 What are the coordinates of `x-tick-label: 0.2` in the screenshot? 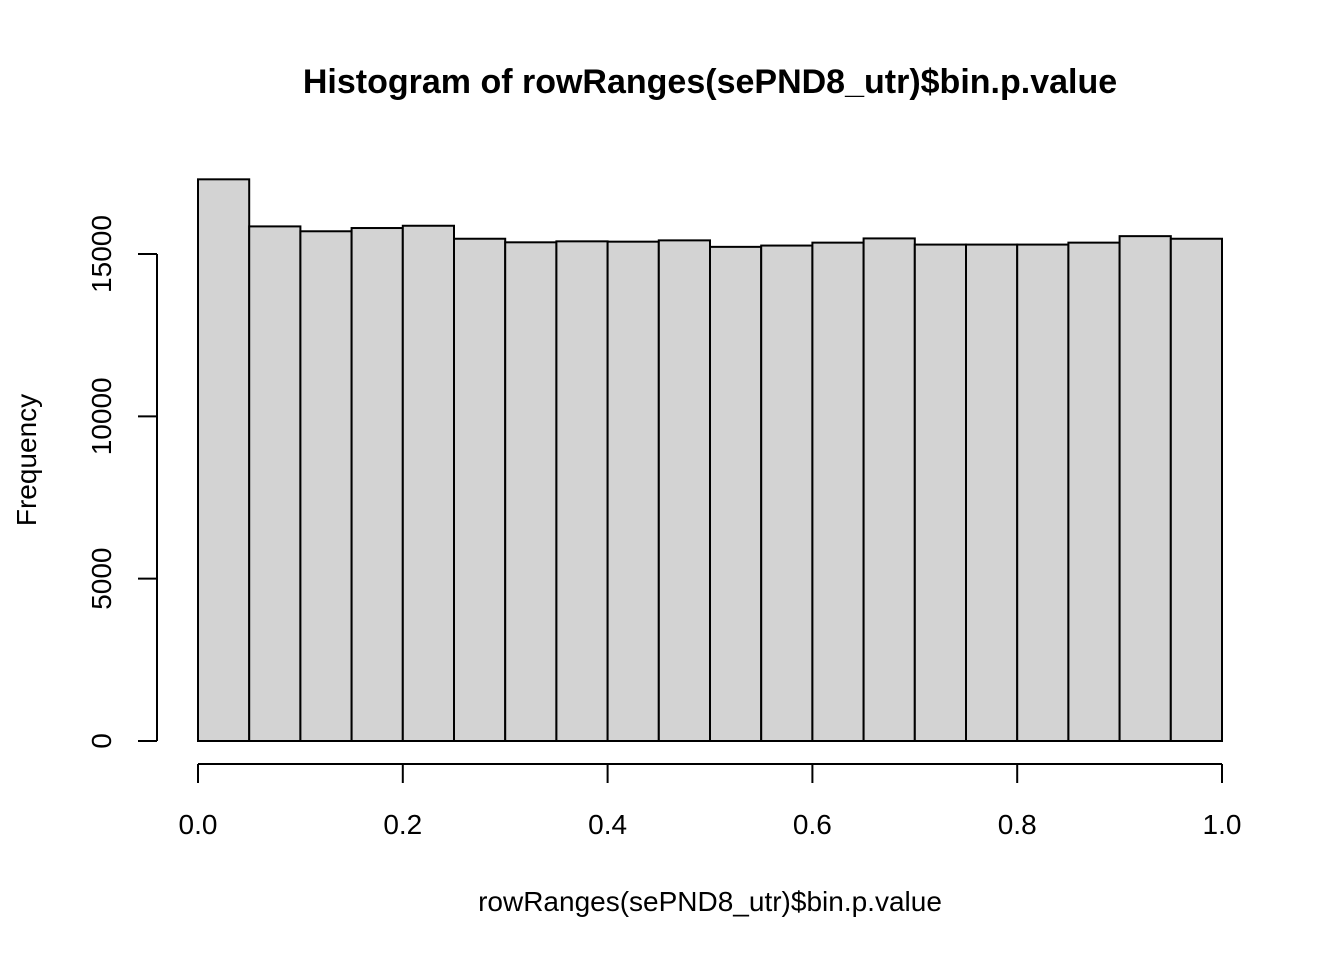 It's located at (402, 824).